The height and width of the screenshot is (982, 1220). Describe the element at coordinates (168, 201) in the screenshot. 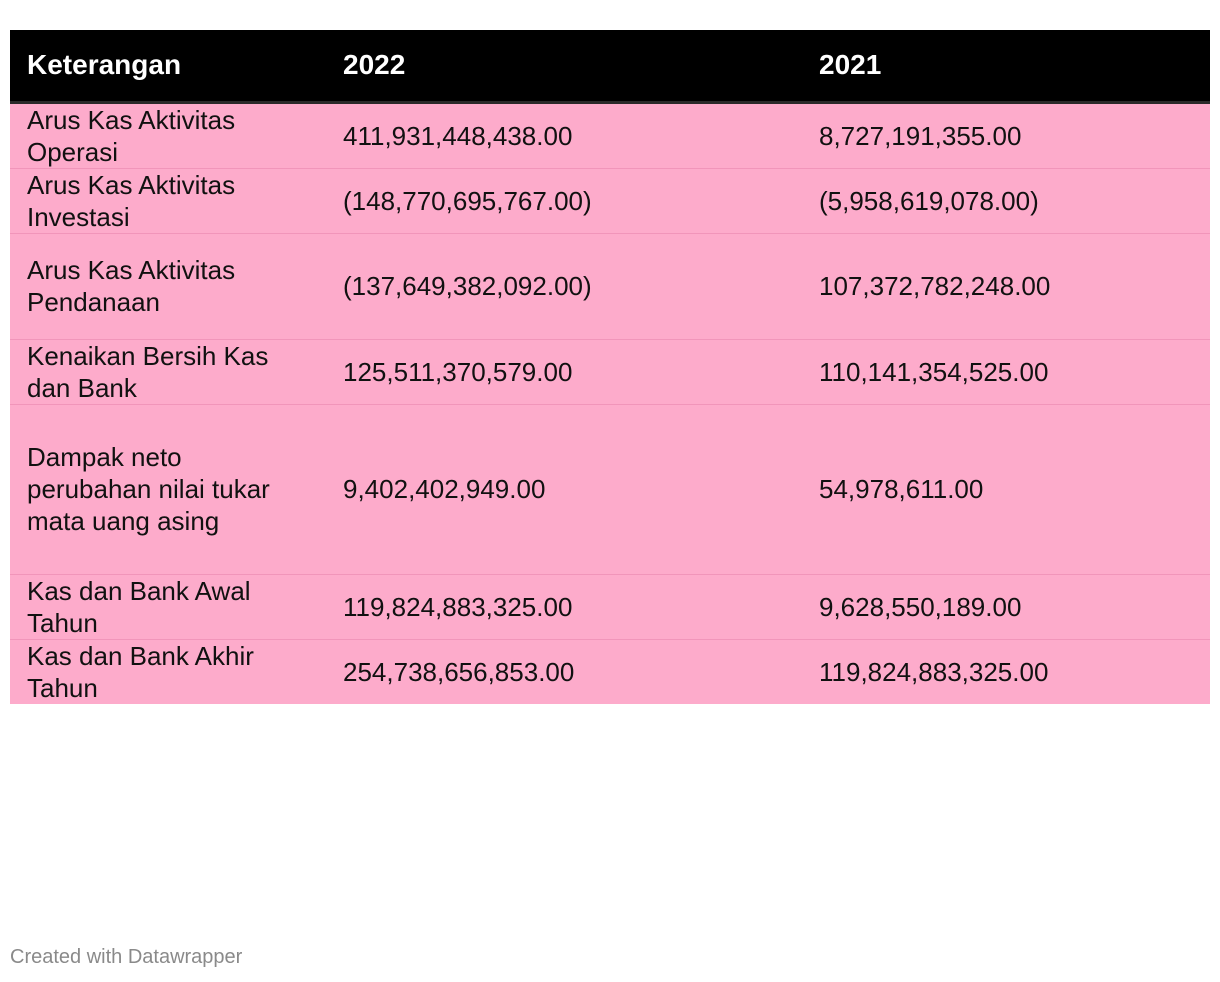

I see `row-label: Arus Kas Aktivitas Investasi` at that location.